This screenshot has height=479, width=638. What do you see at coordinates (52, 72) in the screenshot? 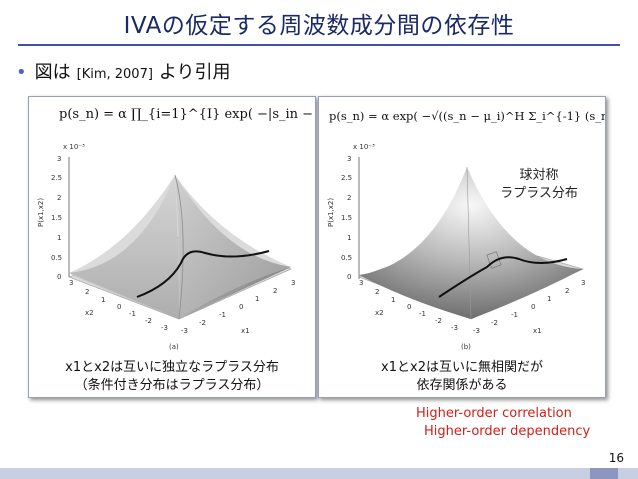
I see `bullet-prefix: 図は` at bounding box center [52, 72].